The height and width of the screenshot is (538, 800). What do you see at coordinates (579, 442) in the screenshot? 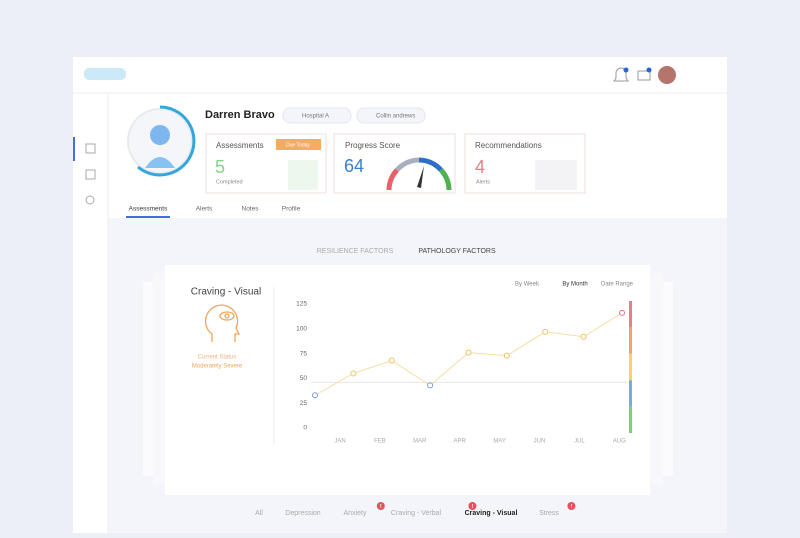
I see `x-tick-label: JUL` at bounding box center [579, 442].